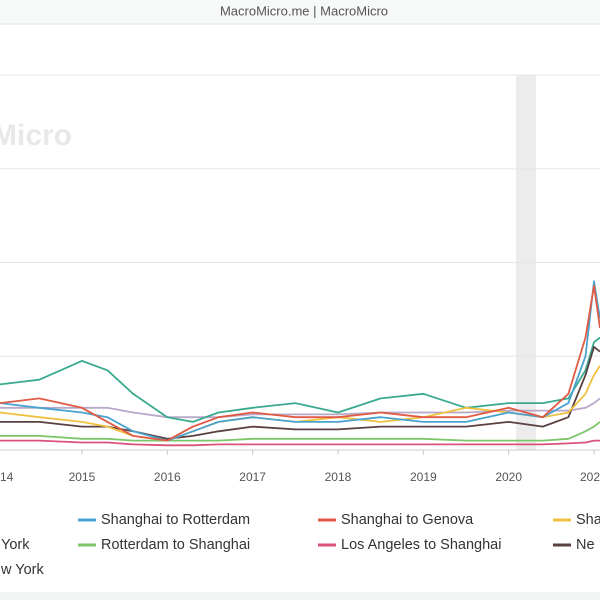  I want to click on legend-label: Rotterdam to Shanghai, so click(175, 545).